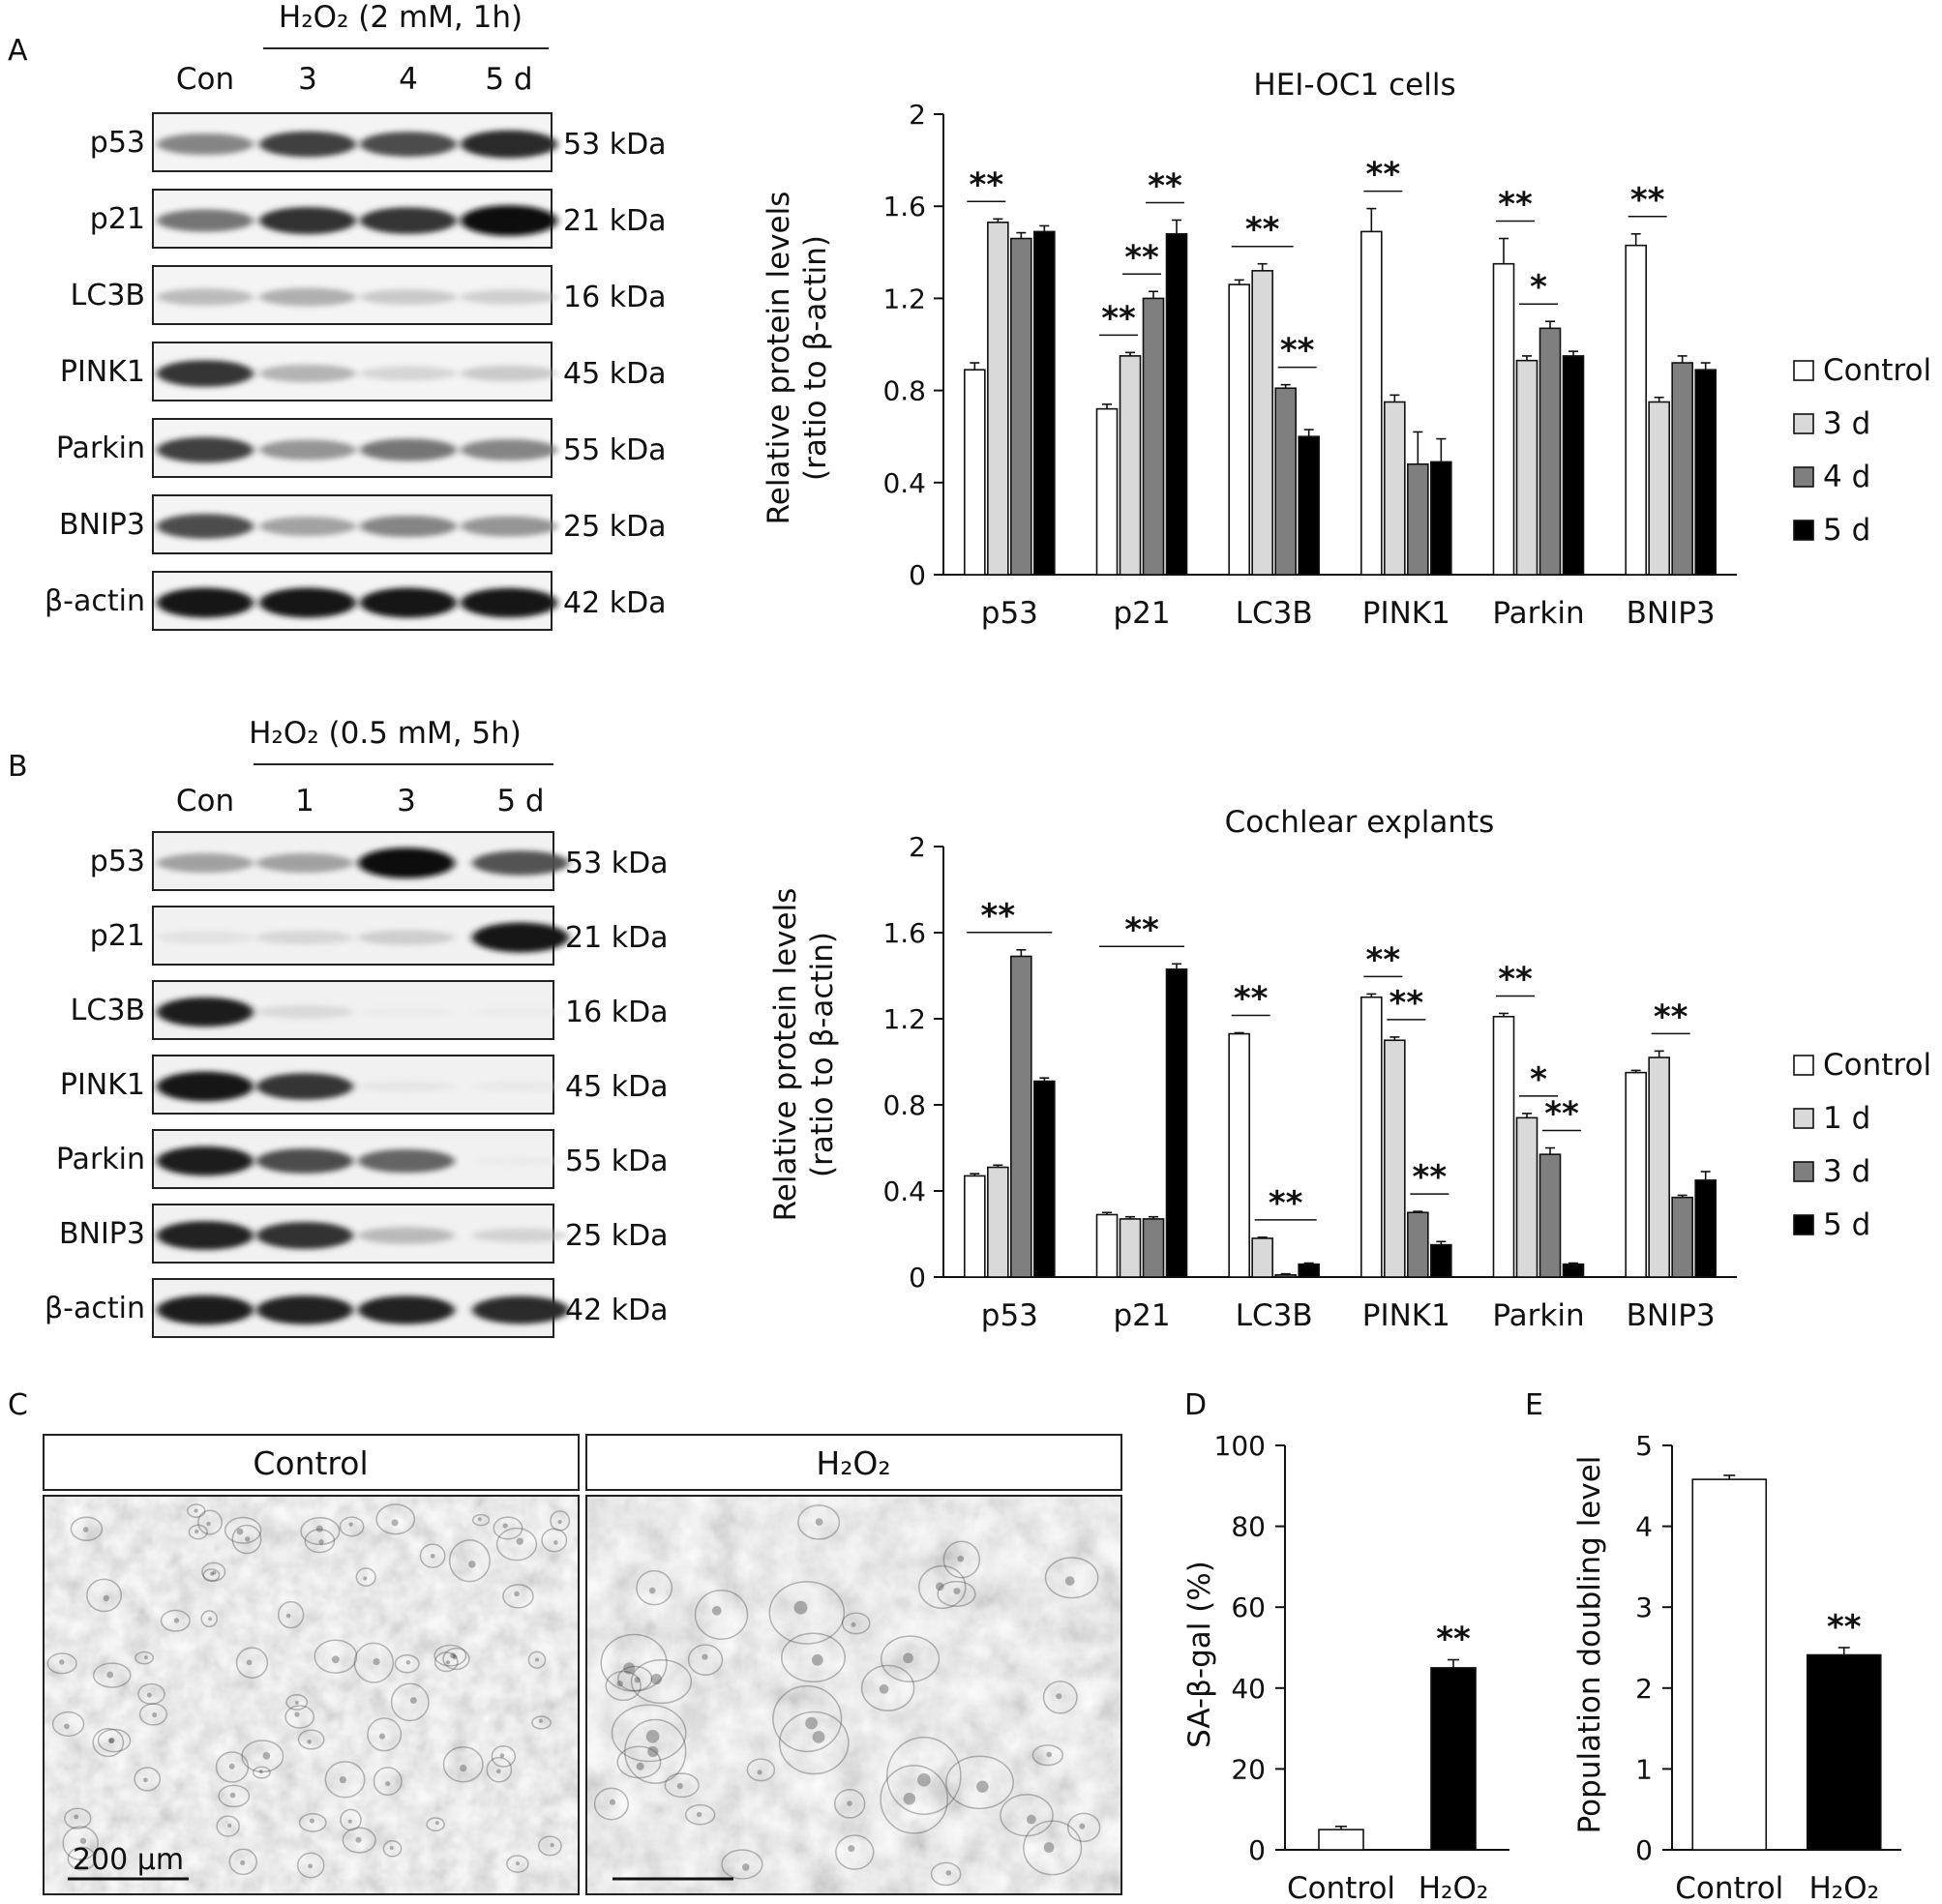  What do you see at coordinates (1107, 1245) in the screenshot?
I see `bar-control-p21` at bounding box center [1107, 1245].